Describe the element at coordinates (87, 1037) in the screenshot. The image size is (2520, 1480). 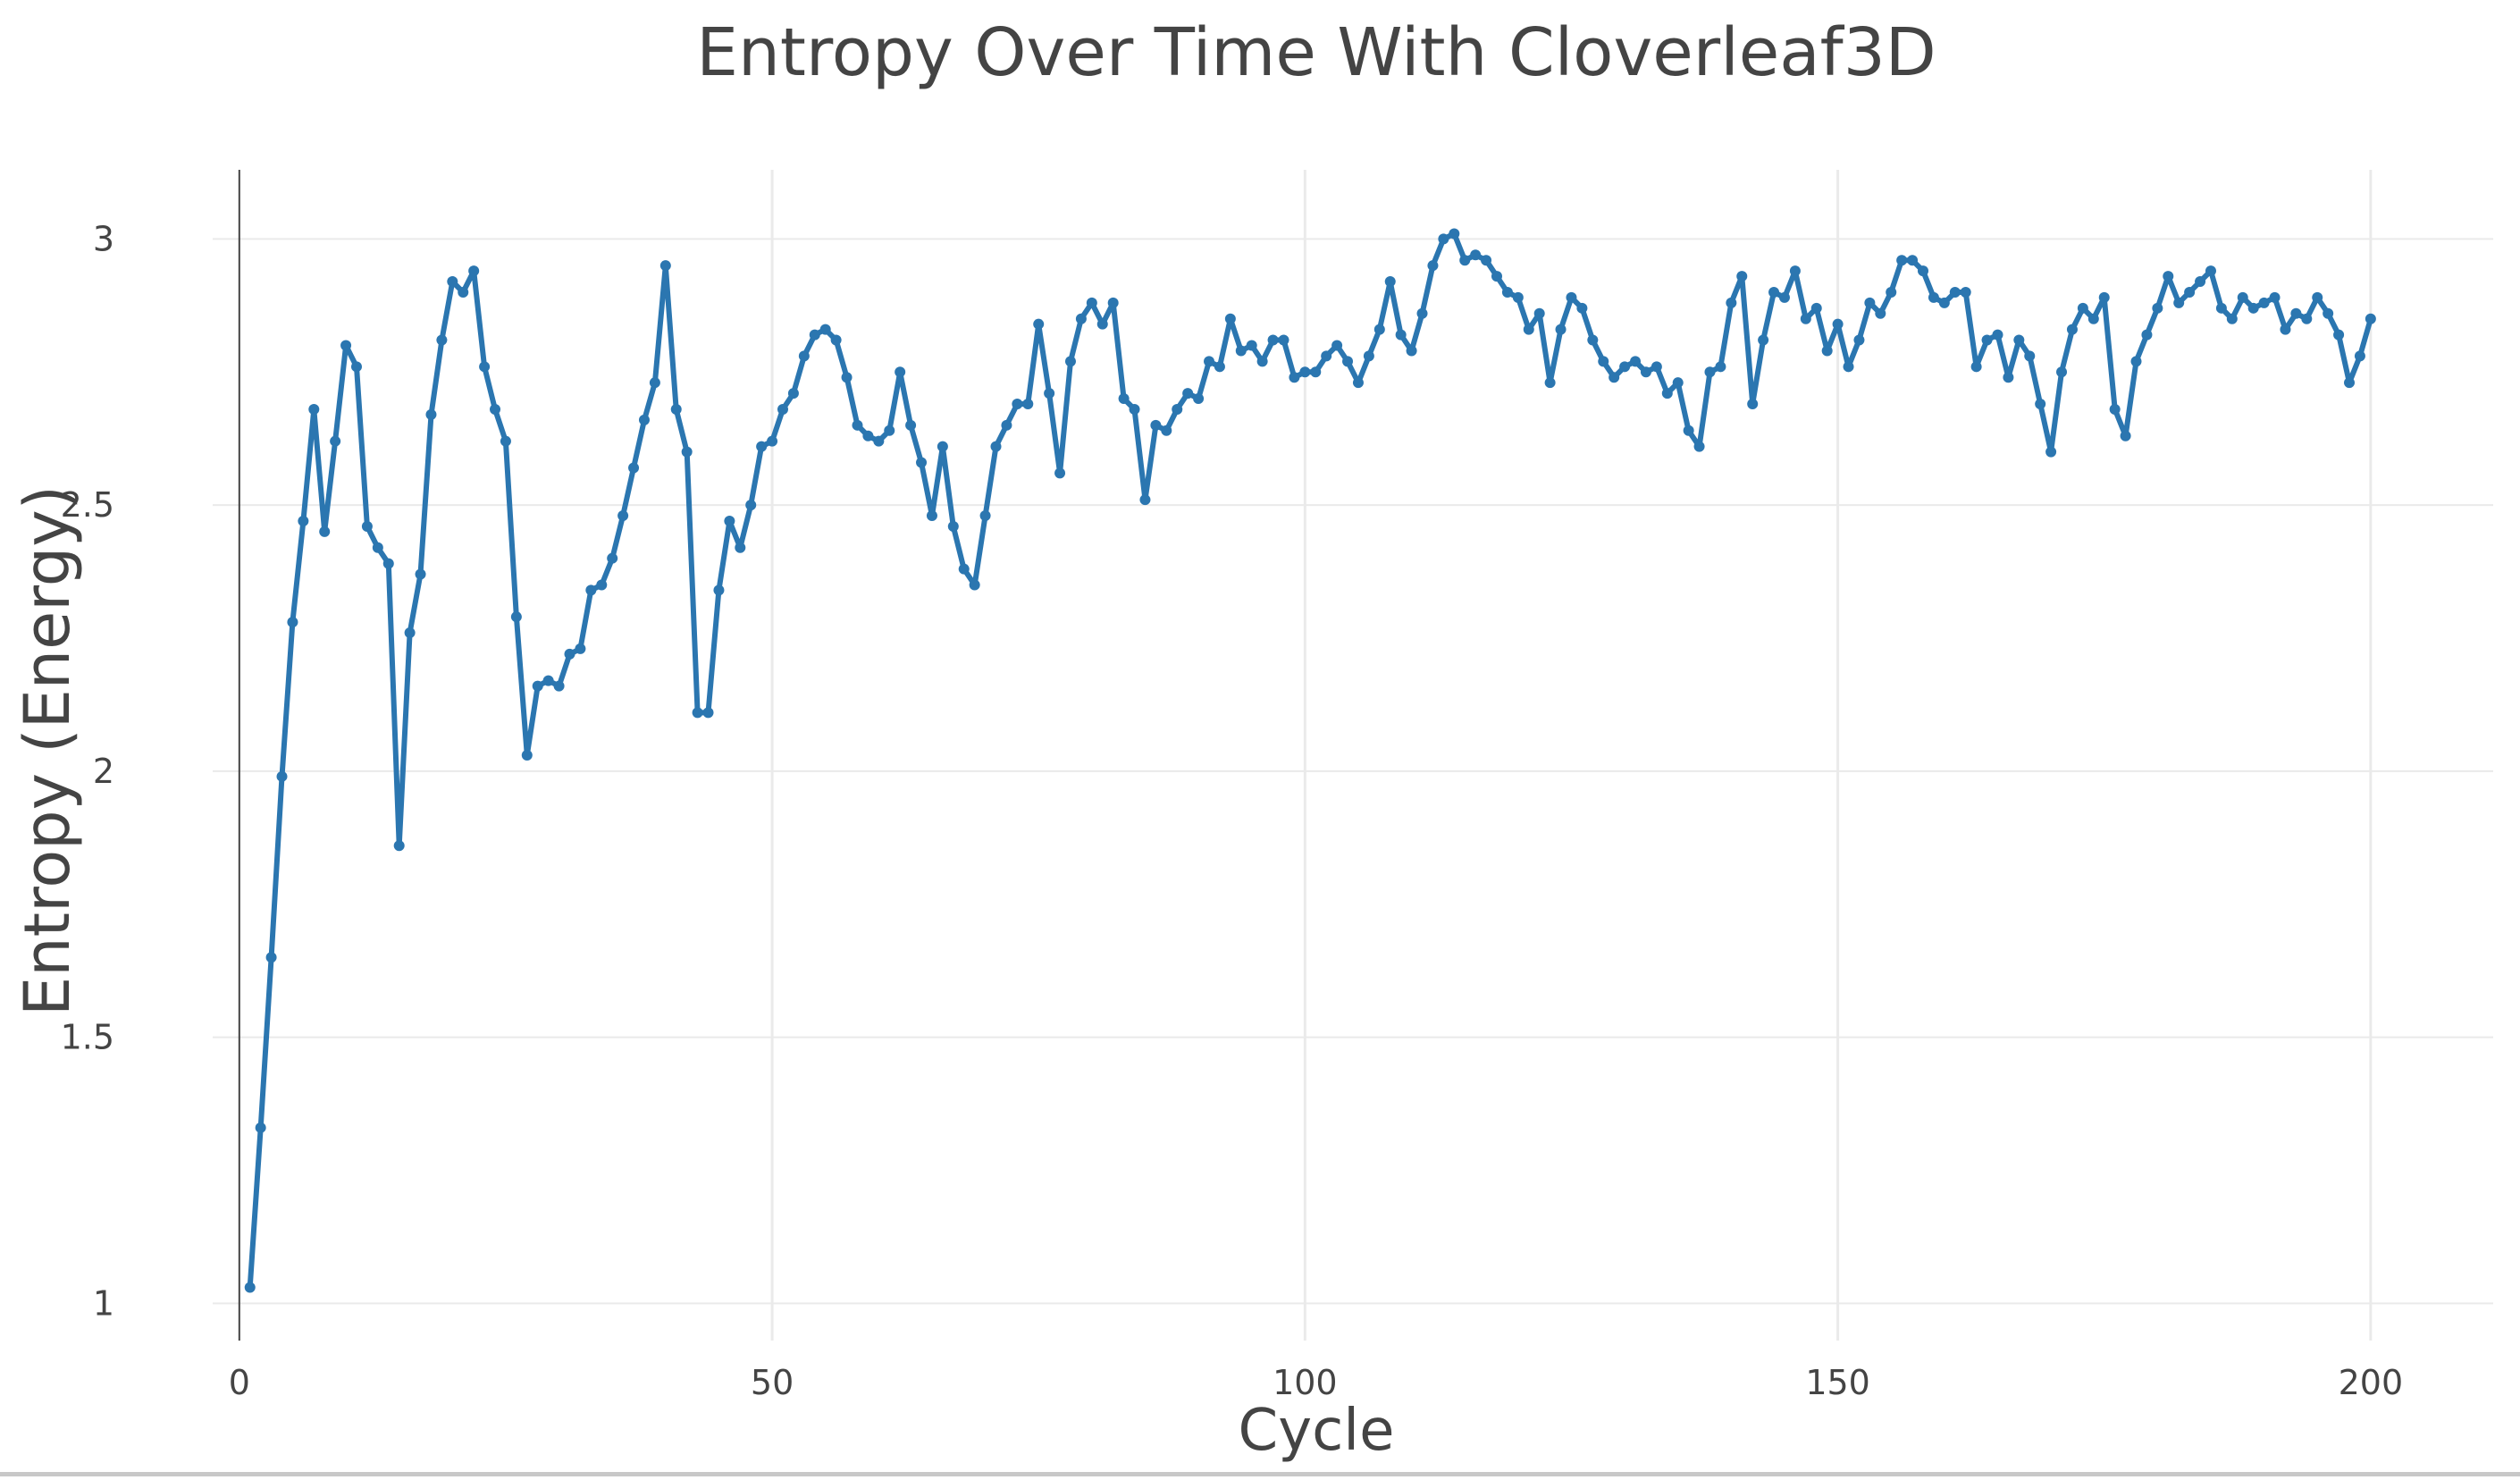
I see `y-tick-label: 1.5` at that location.